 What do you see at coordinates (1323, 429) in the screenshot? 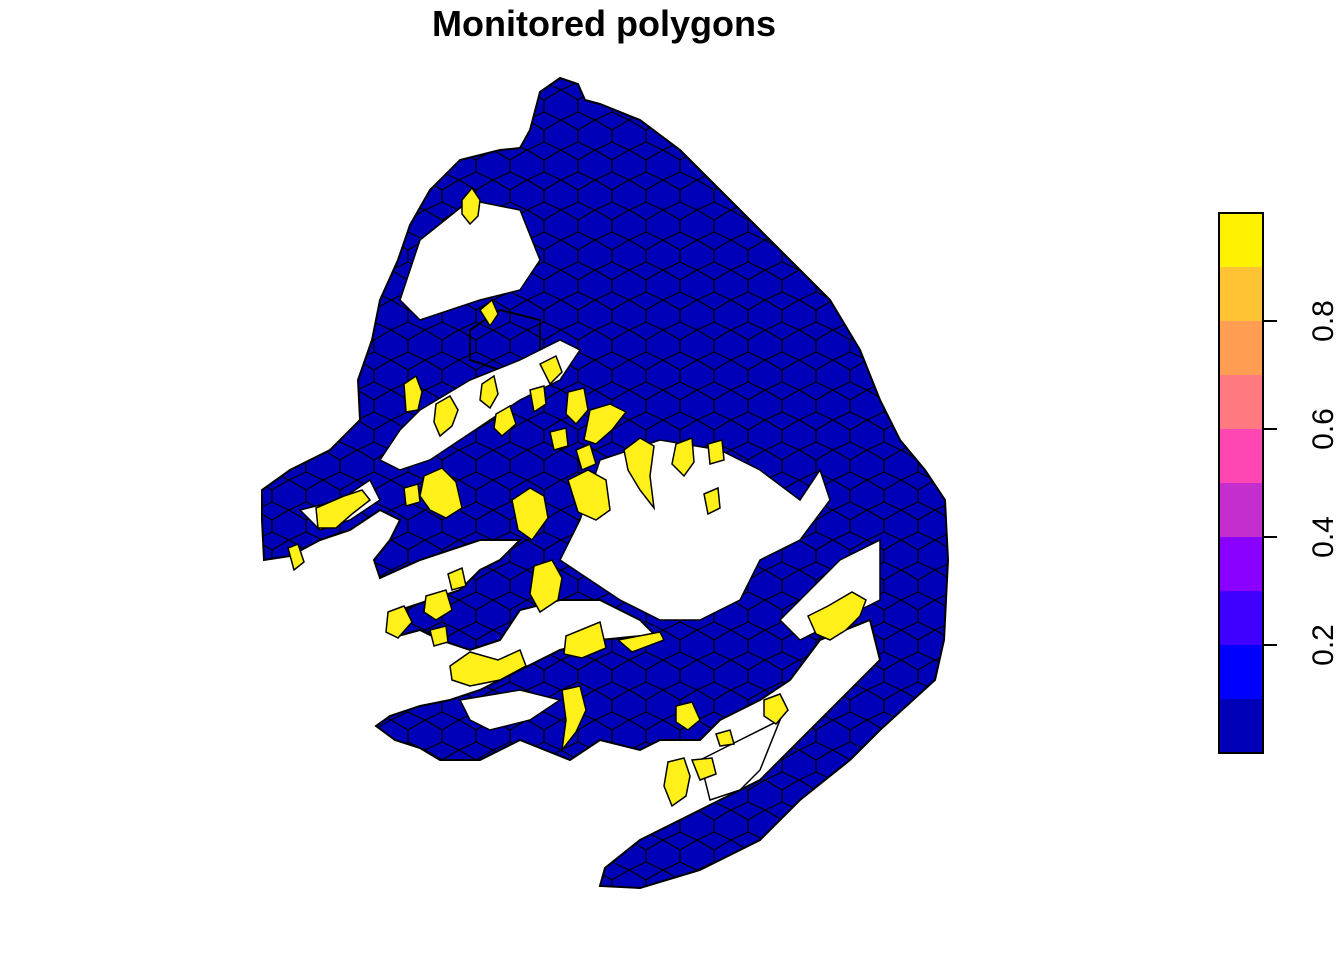
I see `legend-tick-label: 0.6` at bounding box center [1323, 429].